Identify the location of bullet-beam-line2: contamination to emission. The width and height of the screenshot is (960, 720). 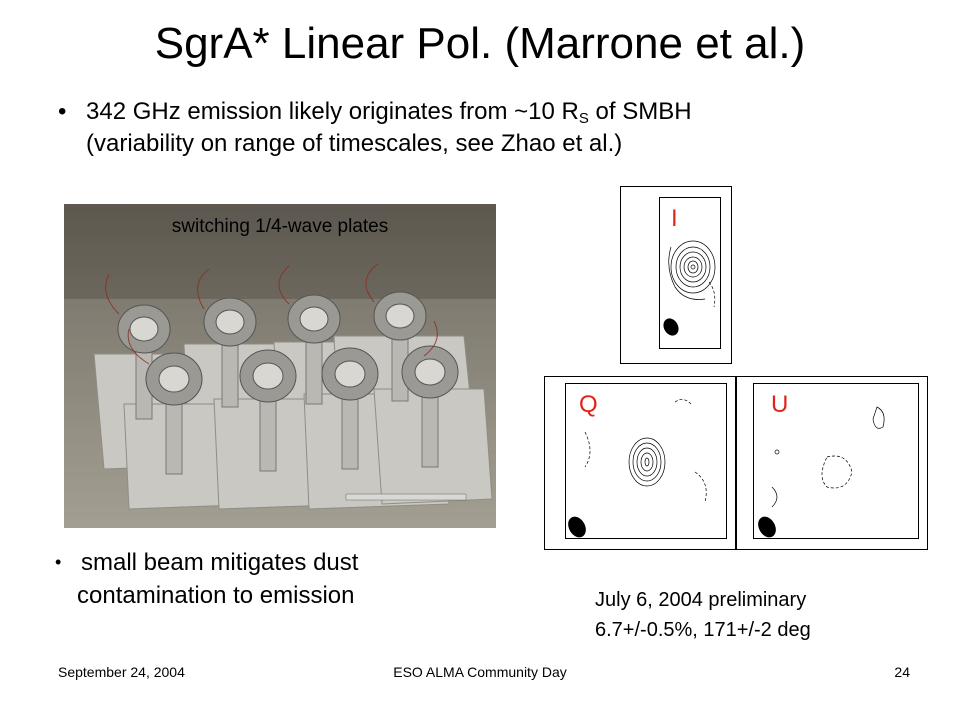
(216, 595).